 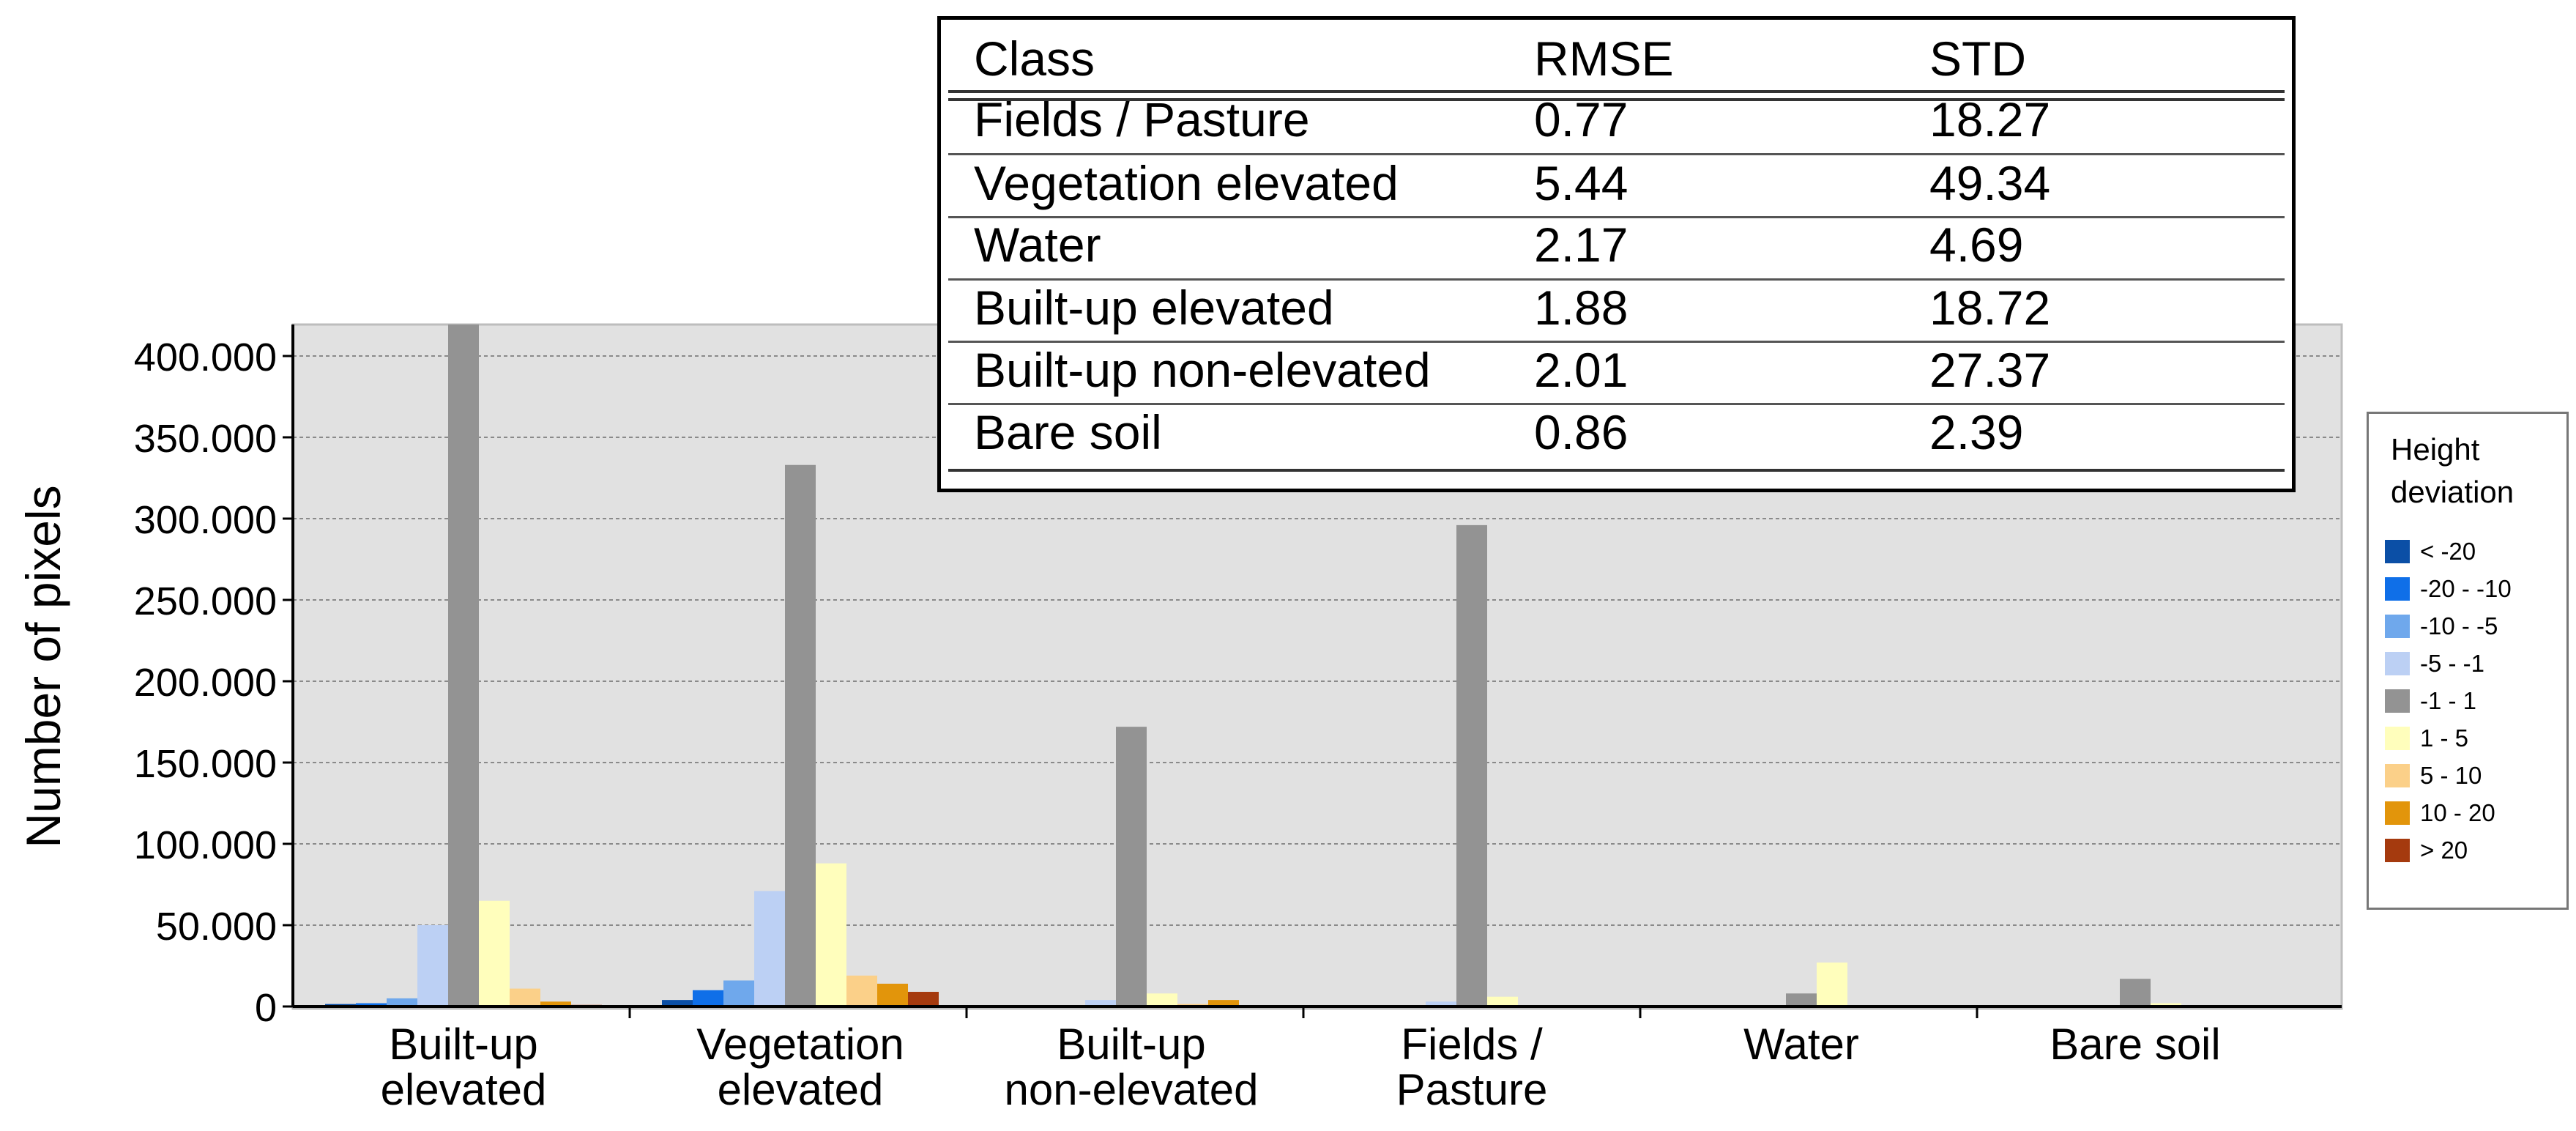 What do you see at coordinates (1581, 183) in the screenshot?
I see `table-cell-rmse: 5.44` at bounding box center [1581, 183].